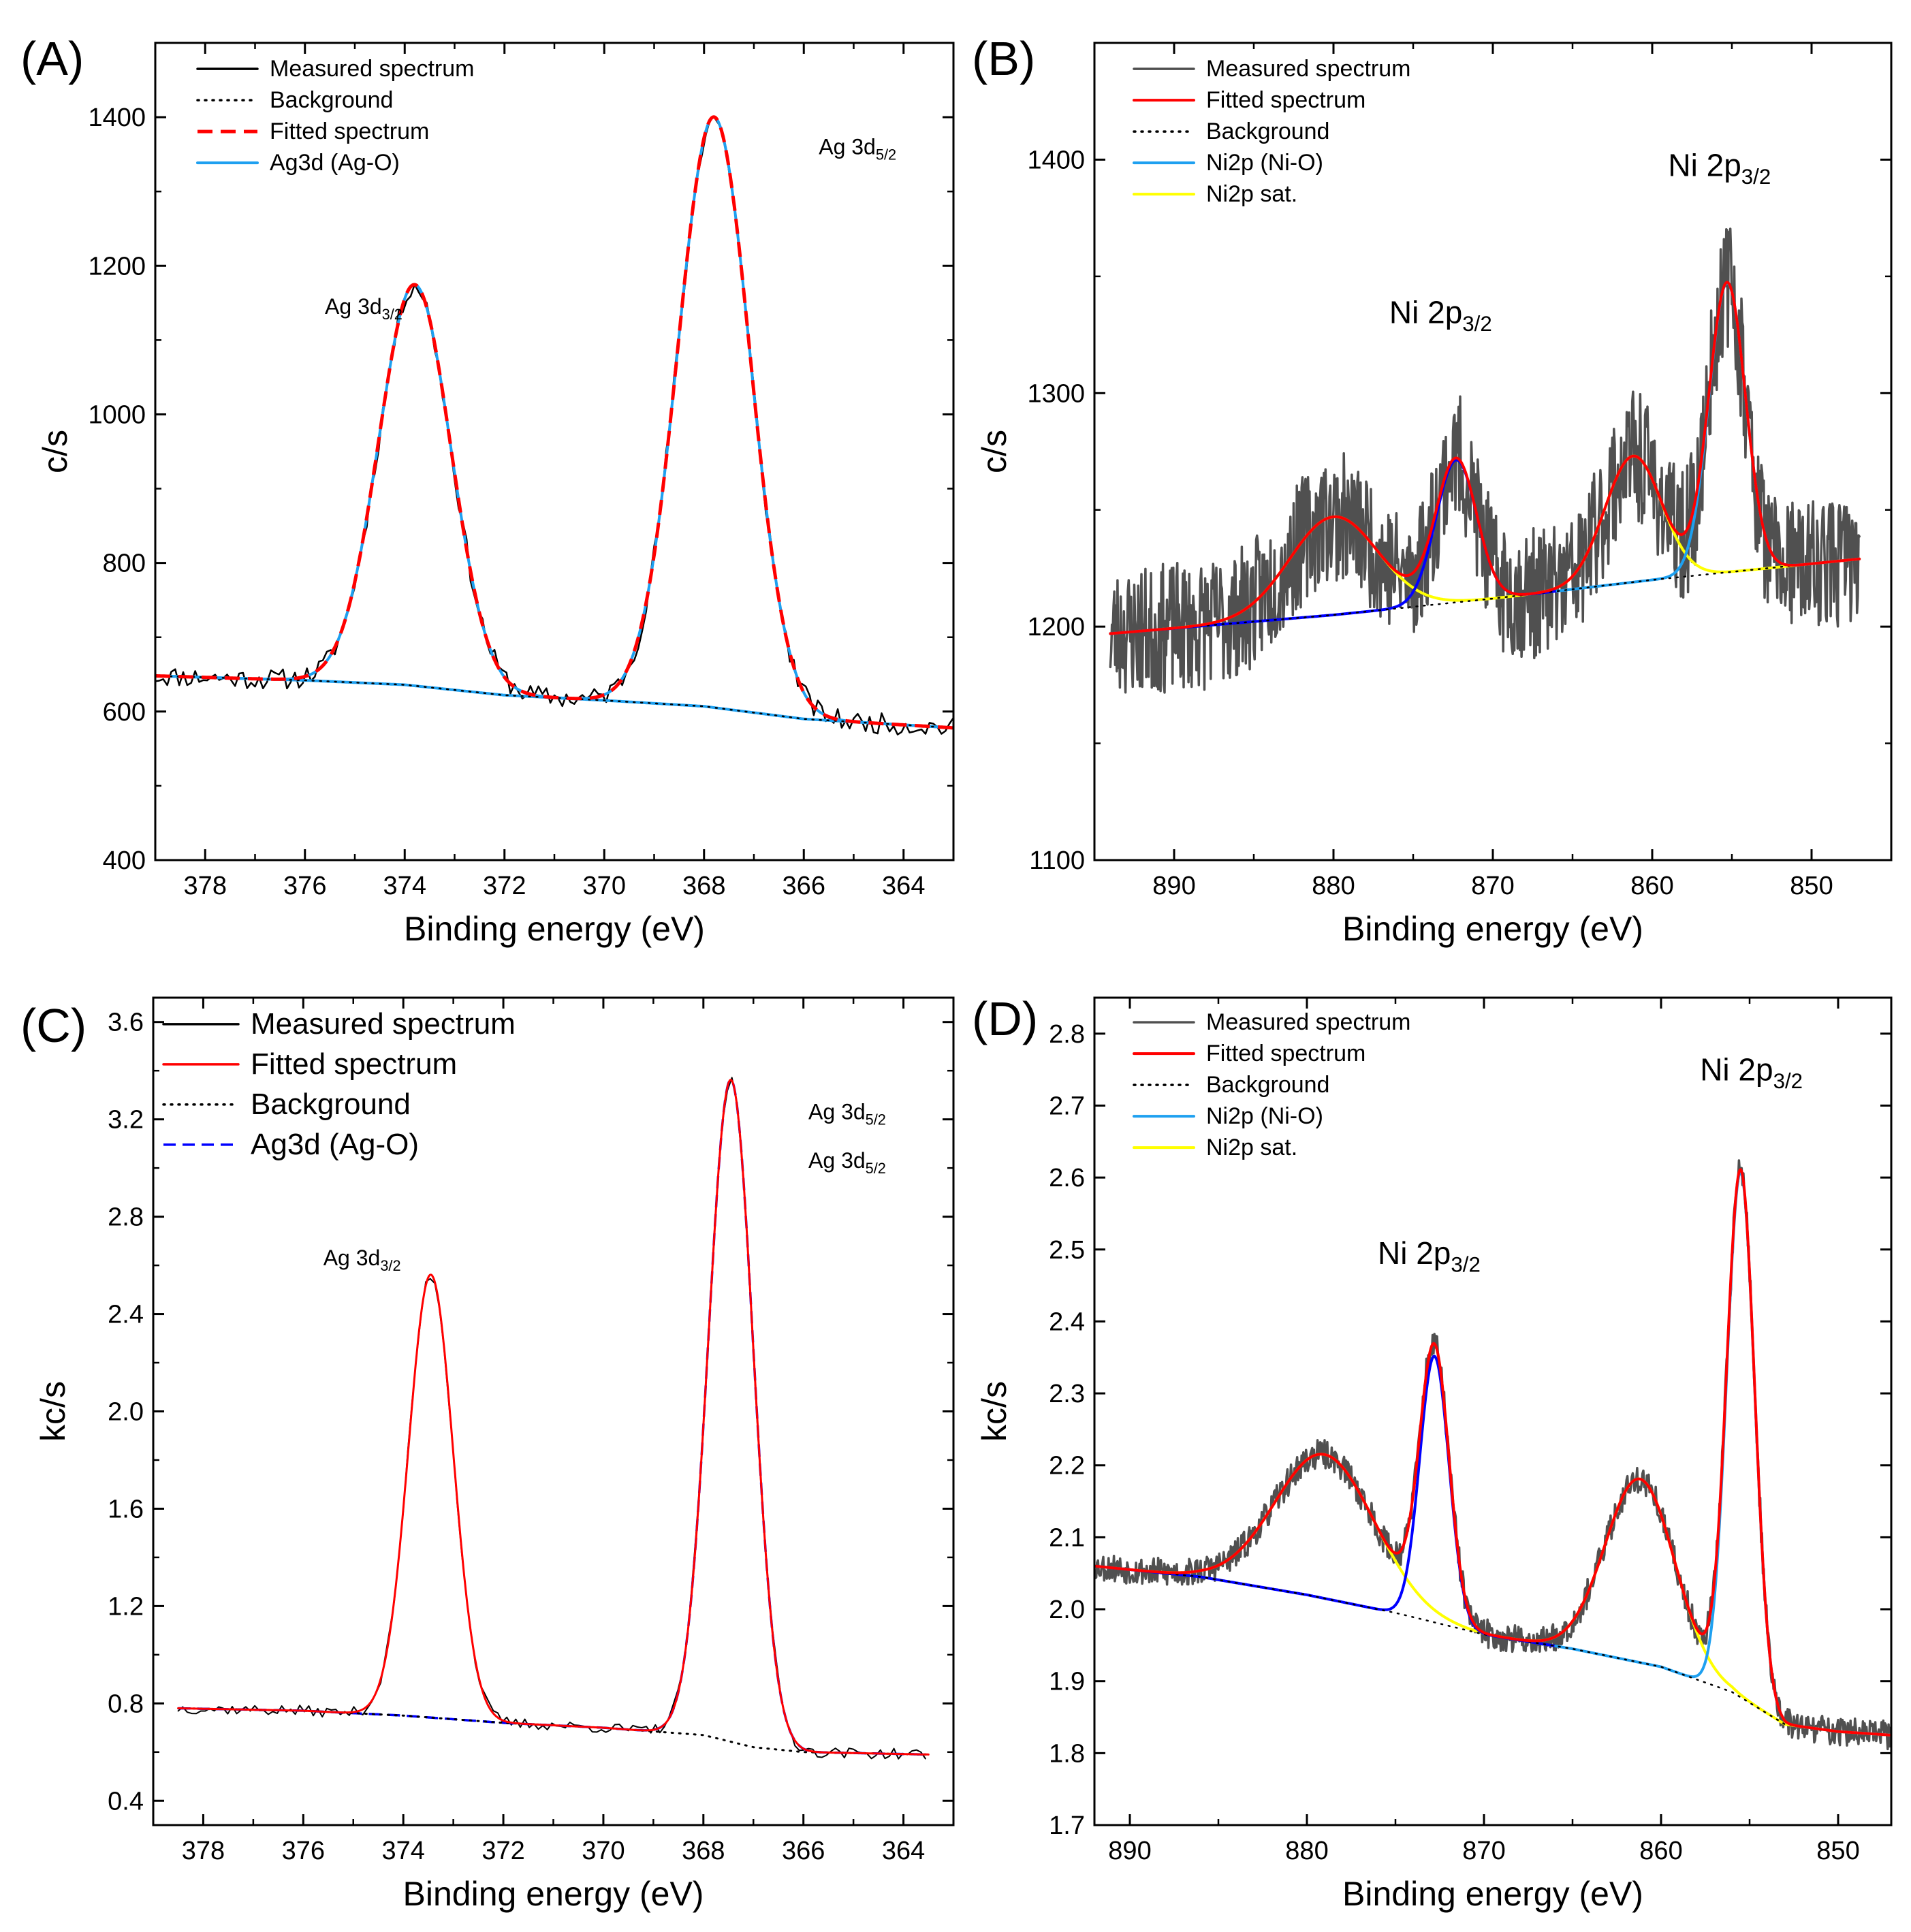 The width and height of the screenshot is (1911, 1932). Describe the element at coordinates (1067, 1250) in the screenshot. I see `y-tick-label: 2.5` at that location.